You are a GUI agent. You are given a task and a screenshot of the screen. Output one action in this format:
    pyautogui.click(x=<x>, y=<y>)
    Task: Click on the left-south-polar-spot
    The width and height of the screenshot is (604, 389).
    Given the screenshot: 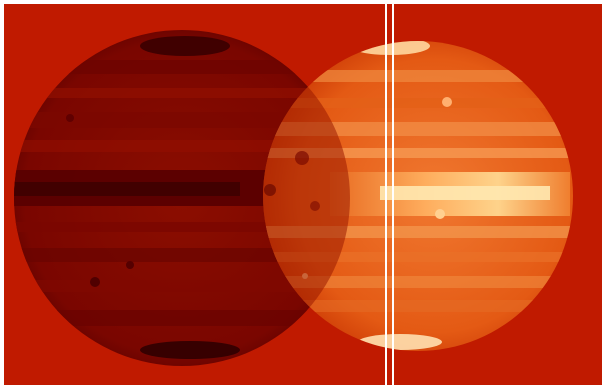 What is the action you would take?
    pyautogui.click(x=190, y=350)
    